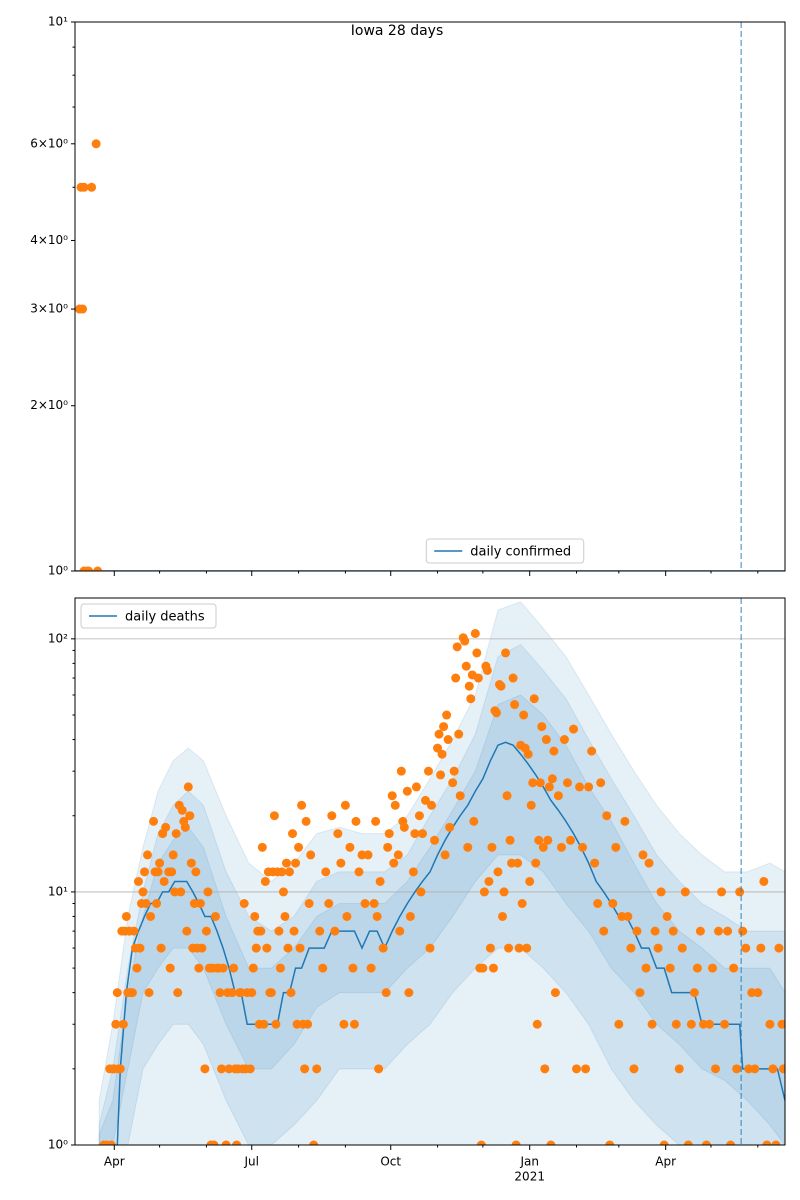 Image resolution: width=800 pixels, height=1200 pixels. I want to click on y-tick-label: 10⁰, so click(58, 571).